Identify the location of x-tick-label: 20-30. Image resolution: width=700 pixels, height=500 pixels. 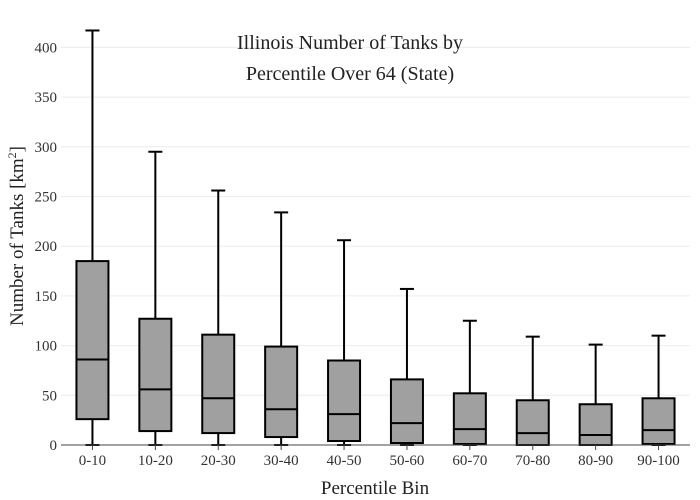
(218, 461).